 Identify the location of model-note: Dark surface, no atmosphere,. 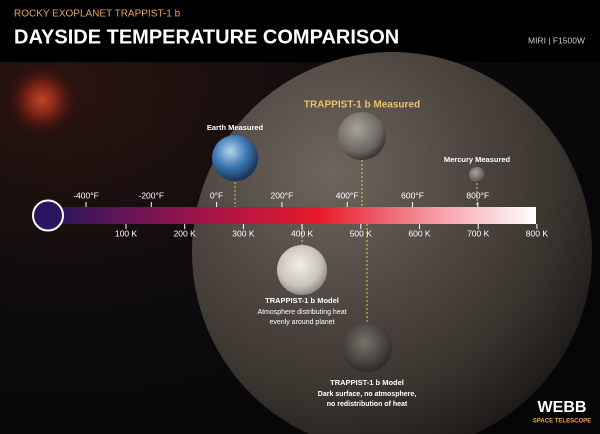
(367, 394).